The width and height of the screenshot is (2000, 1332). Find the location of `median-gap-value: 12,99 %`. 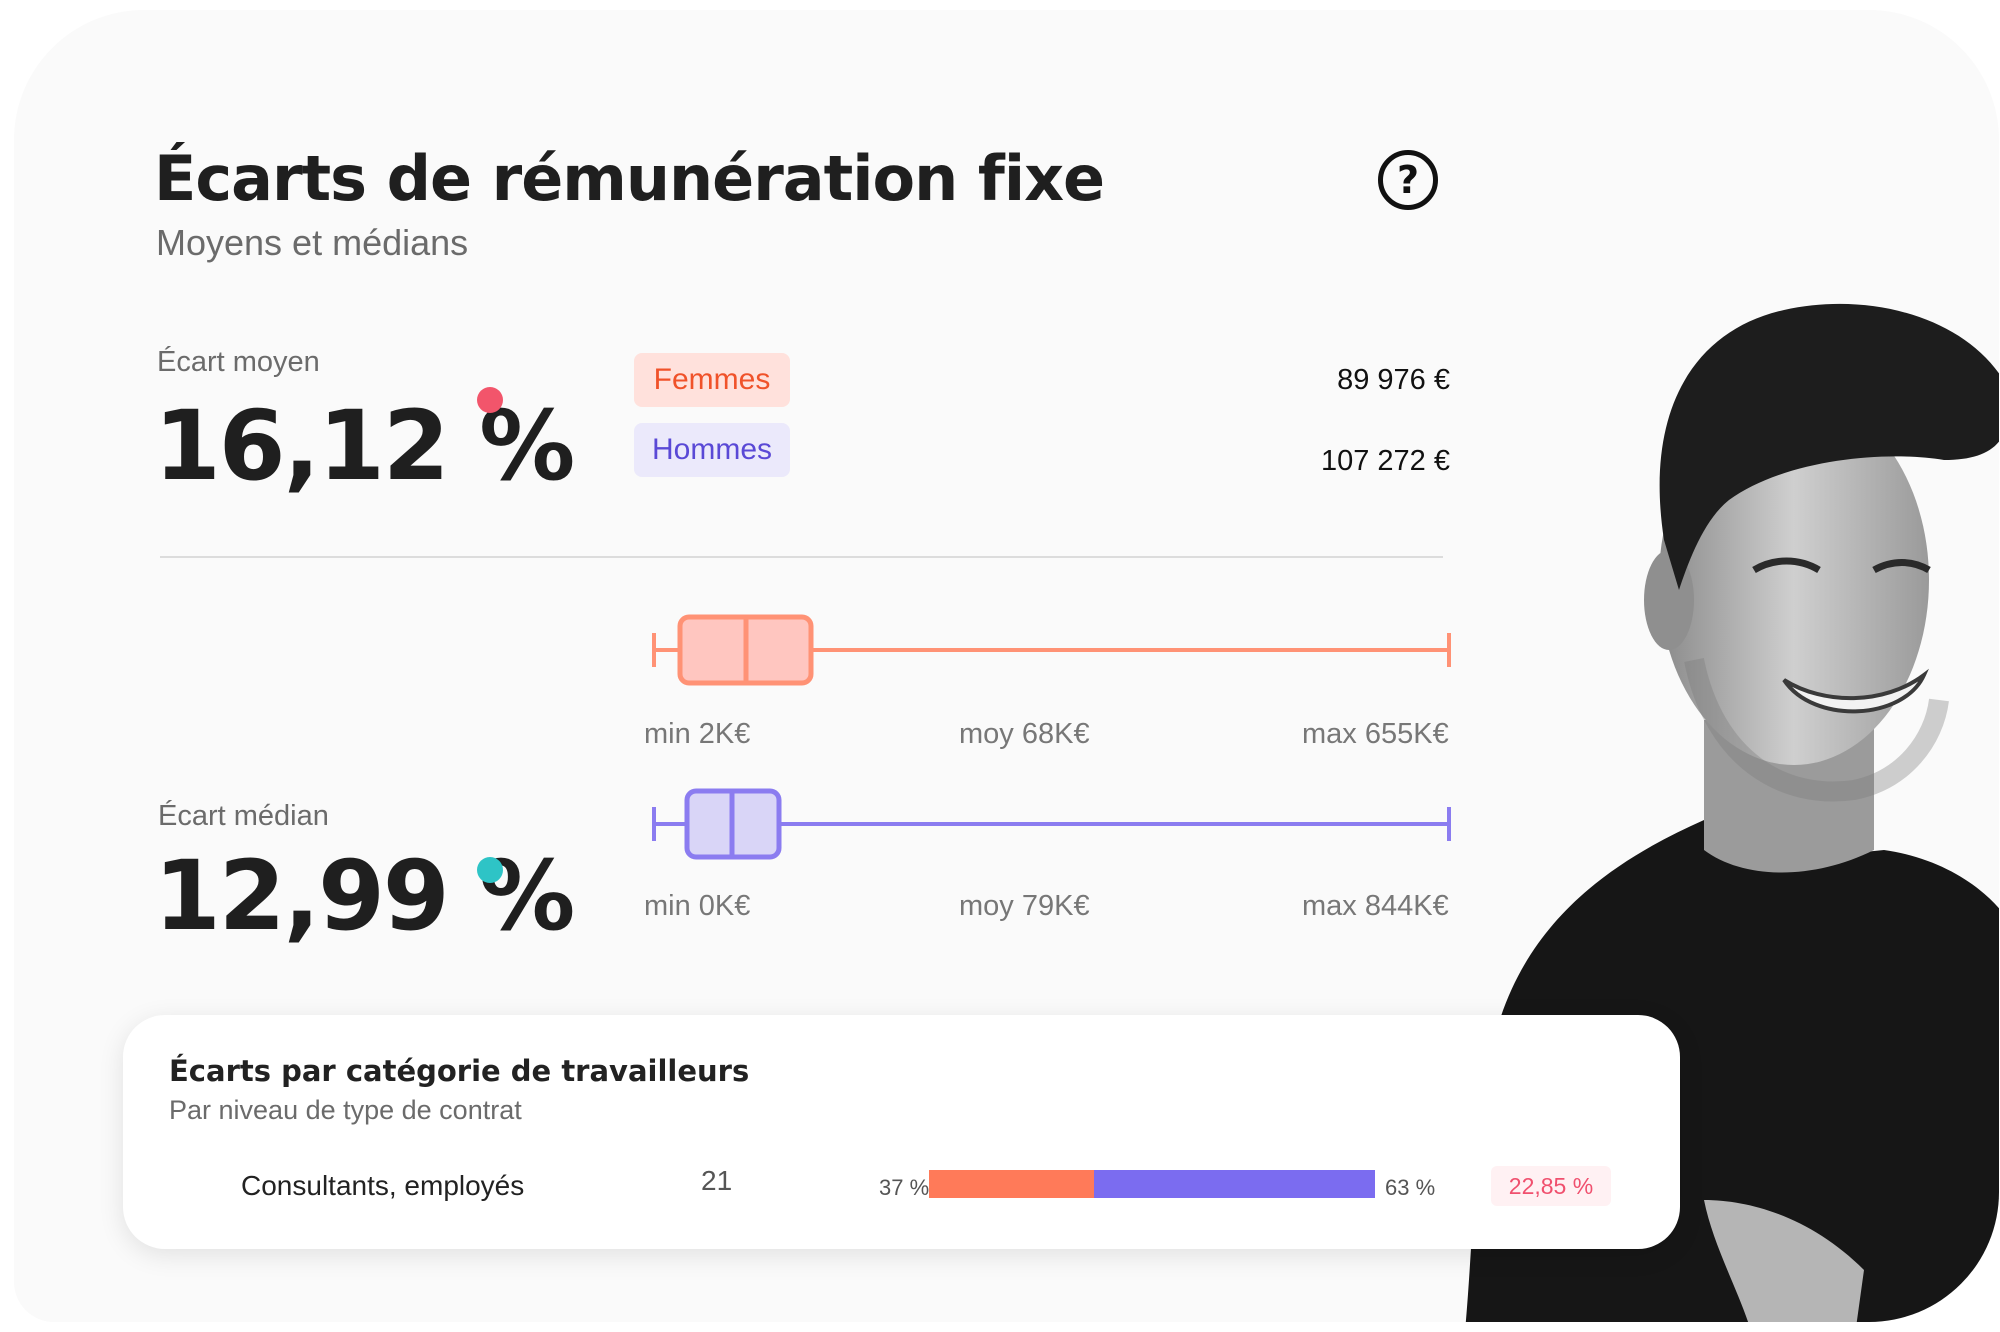

median-gap-value: 12,99 % is located at coordinates (364, 896).